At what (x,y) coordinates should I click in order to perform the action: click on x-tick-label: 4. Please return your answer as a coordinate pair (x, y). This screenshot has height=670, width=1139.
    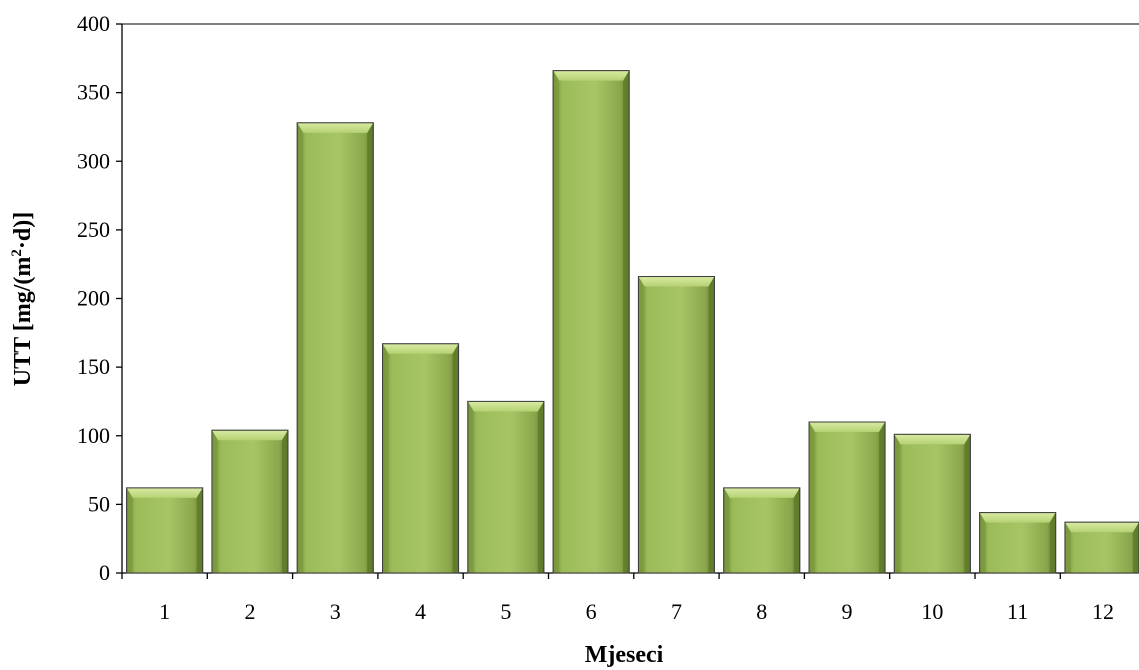
    Looking at the image, I should click on (420, 611).